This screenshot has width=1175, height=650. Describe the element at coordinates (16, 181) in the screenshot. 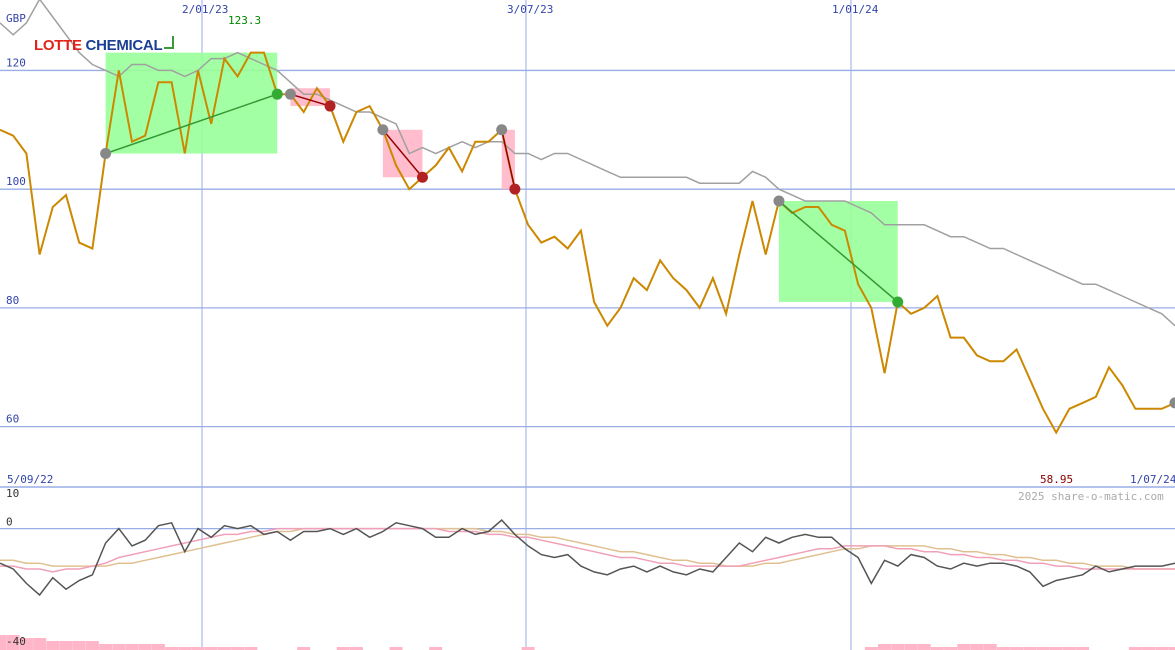

I see `y-tick-label: 100` at that location.